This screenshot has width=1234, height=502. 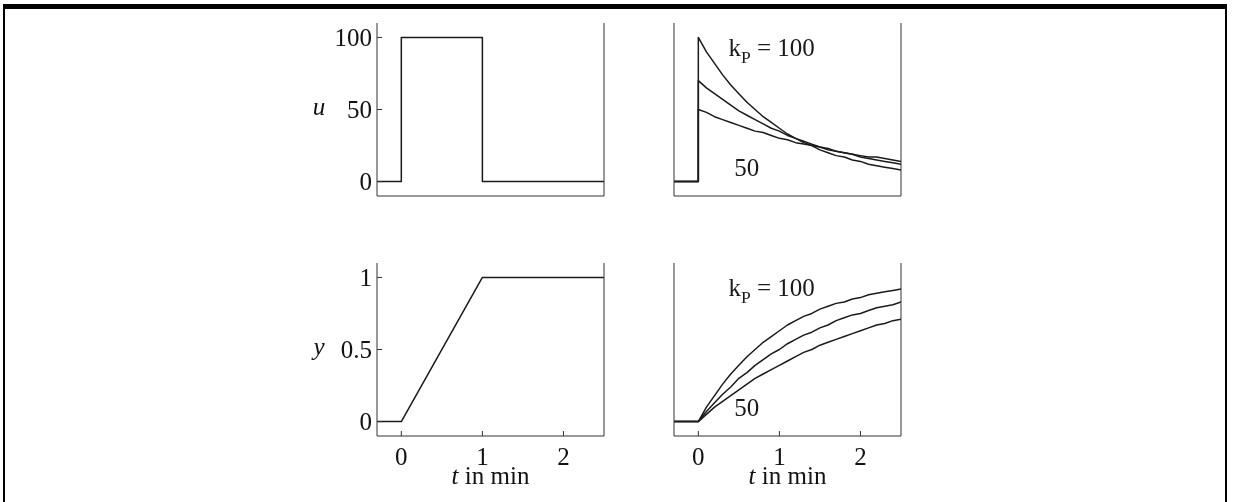 I want to click on y-tick-label: 50, so click(x=359, y=110).